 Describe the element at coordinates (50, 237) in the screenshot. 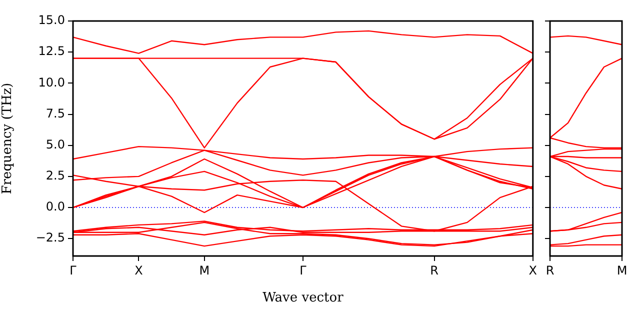

I see `y-tick-label: −2.5` at that location.